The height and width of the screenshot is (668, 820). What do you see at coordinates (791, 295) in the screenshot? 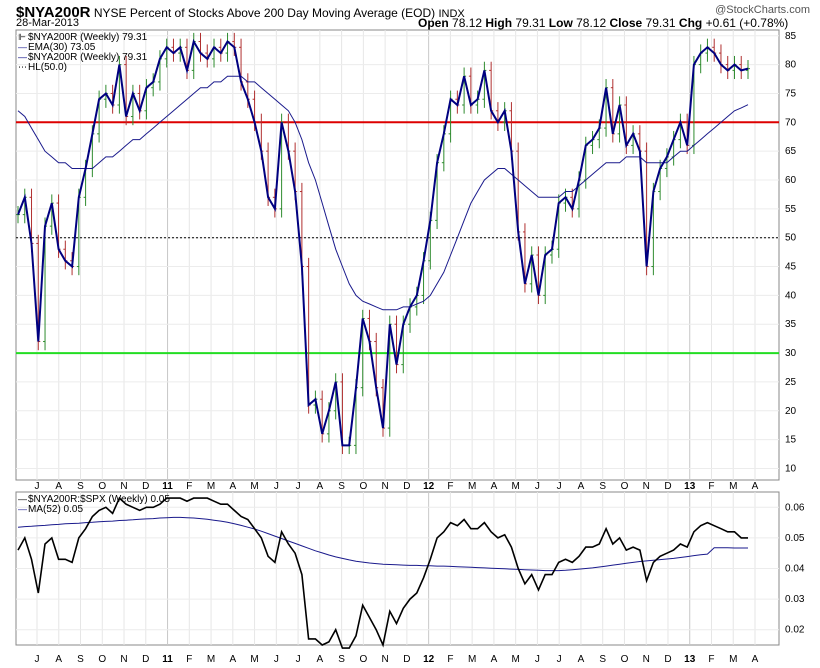
I see `main-y-tick-label: 40` at bounding box center [791, 295].